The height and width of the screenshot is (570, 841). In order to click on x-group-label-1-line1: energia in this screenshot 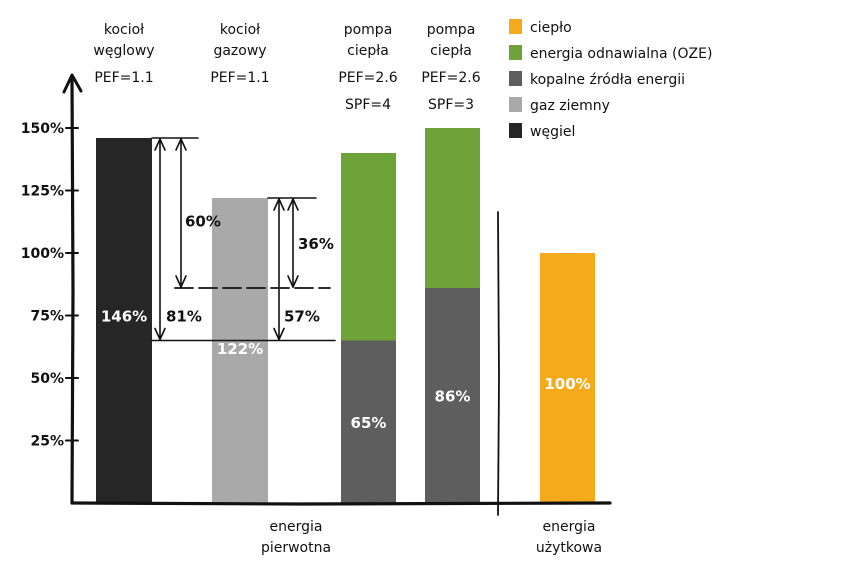, I will do `click(296, 527)`.